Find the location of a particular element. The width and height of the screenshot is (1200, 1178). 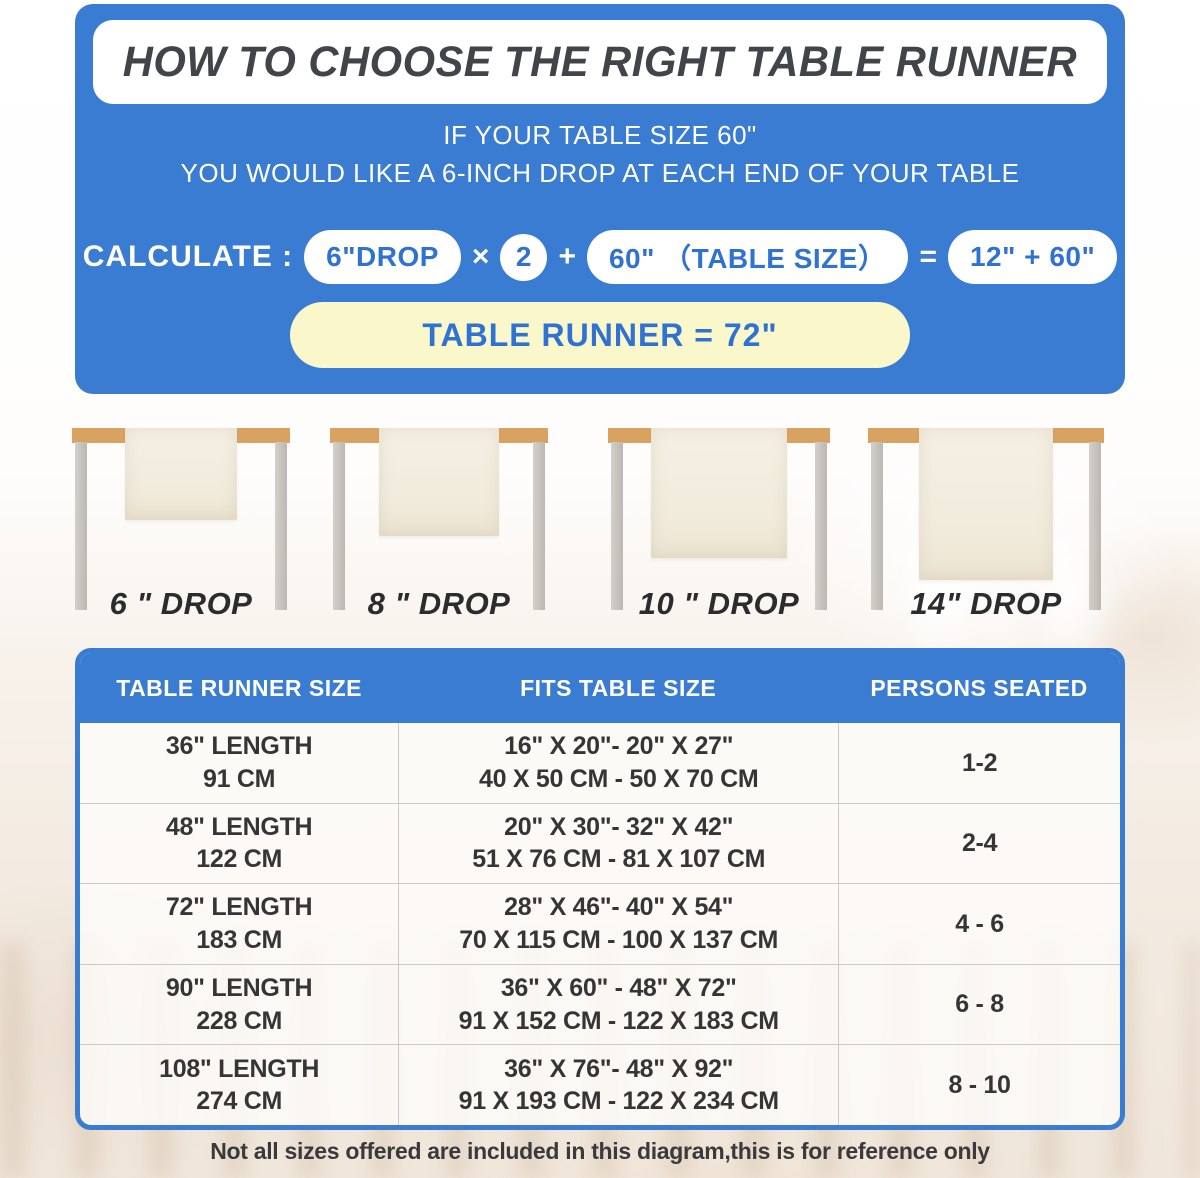

drop-example-8: 8 " DROP is located at coordinates (439, 536).